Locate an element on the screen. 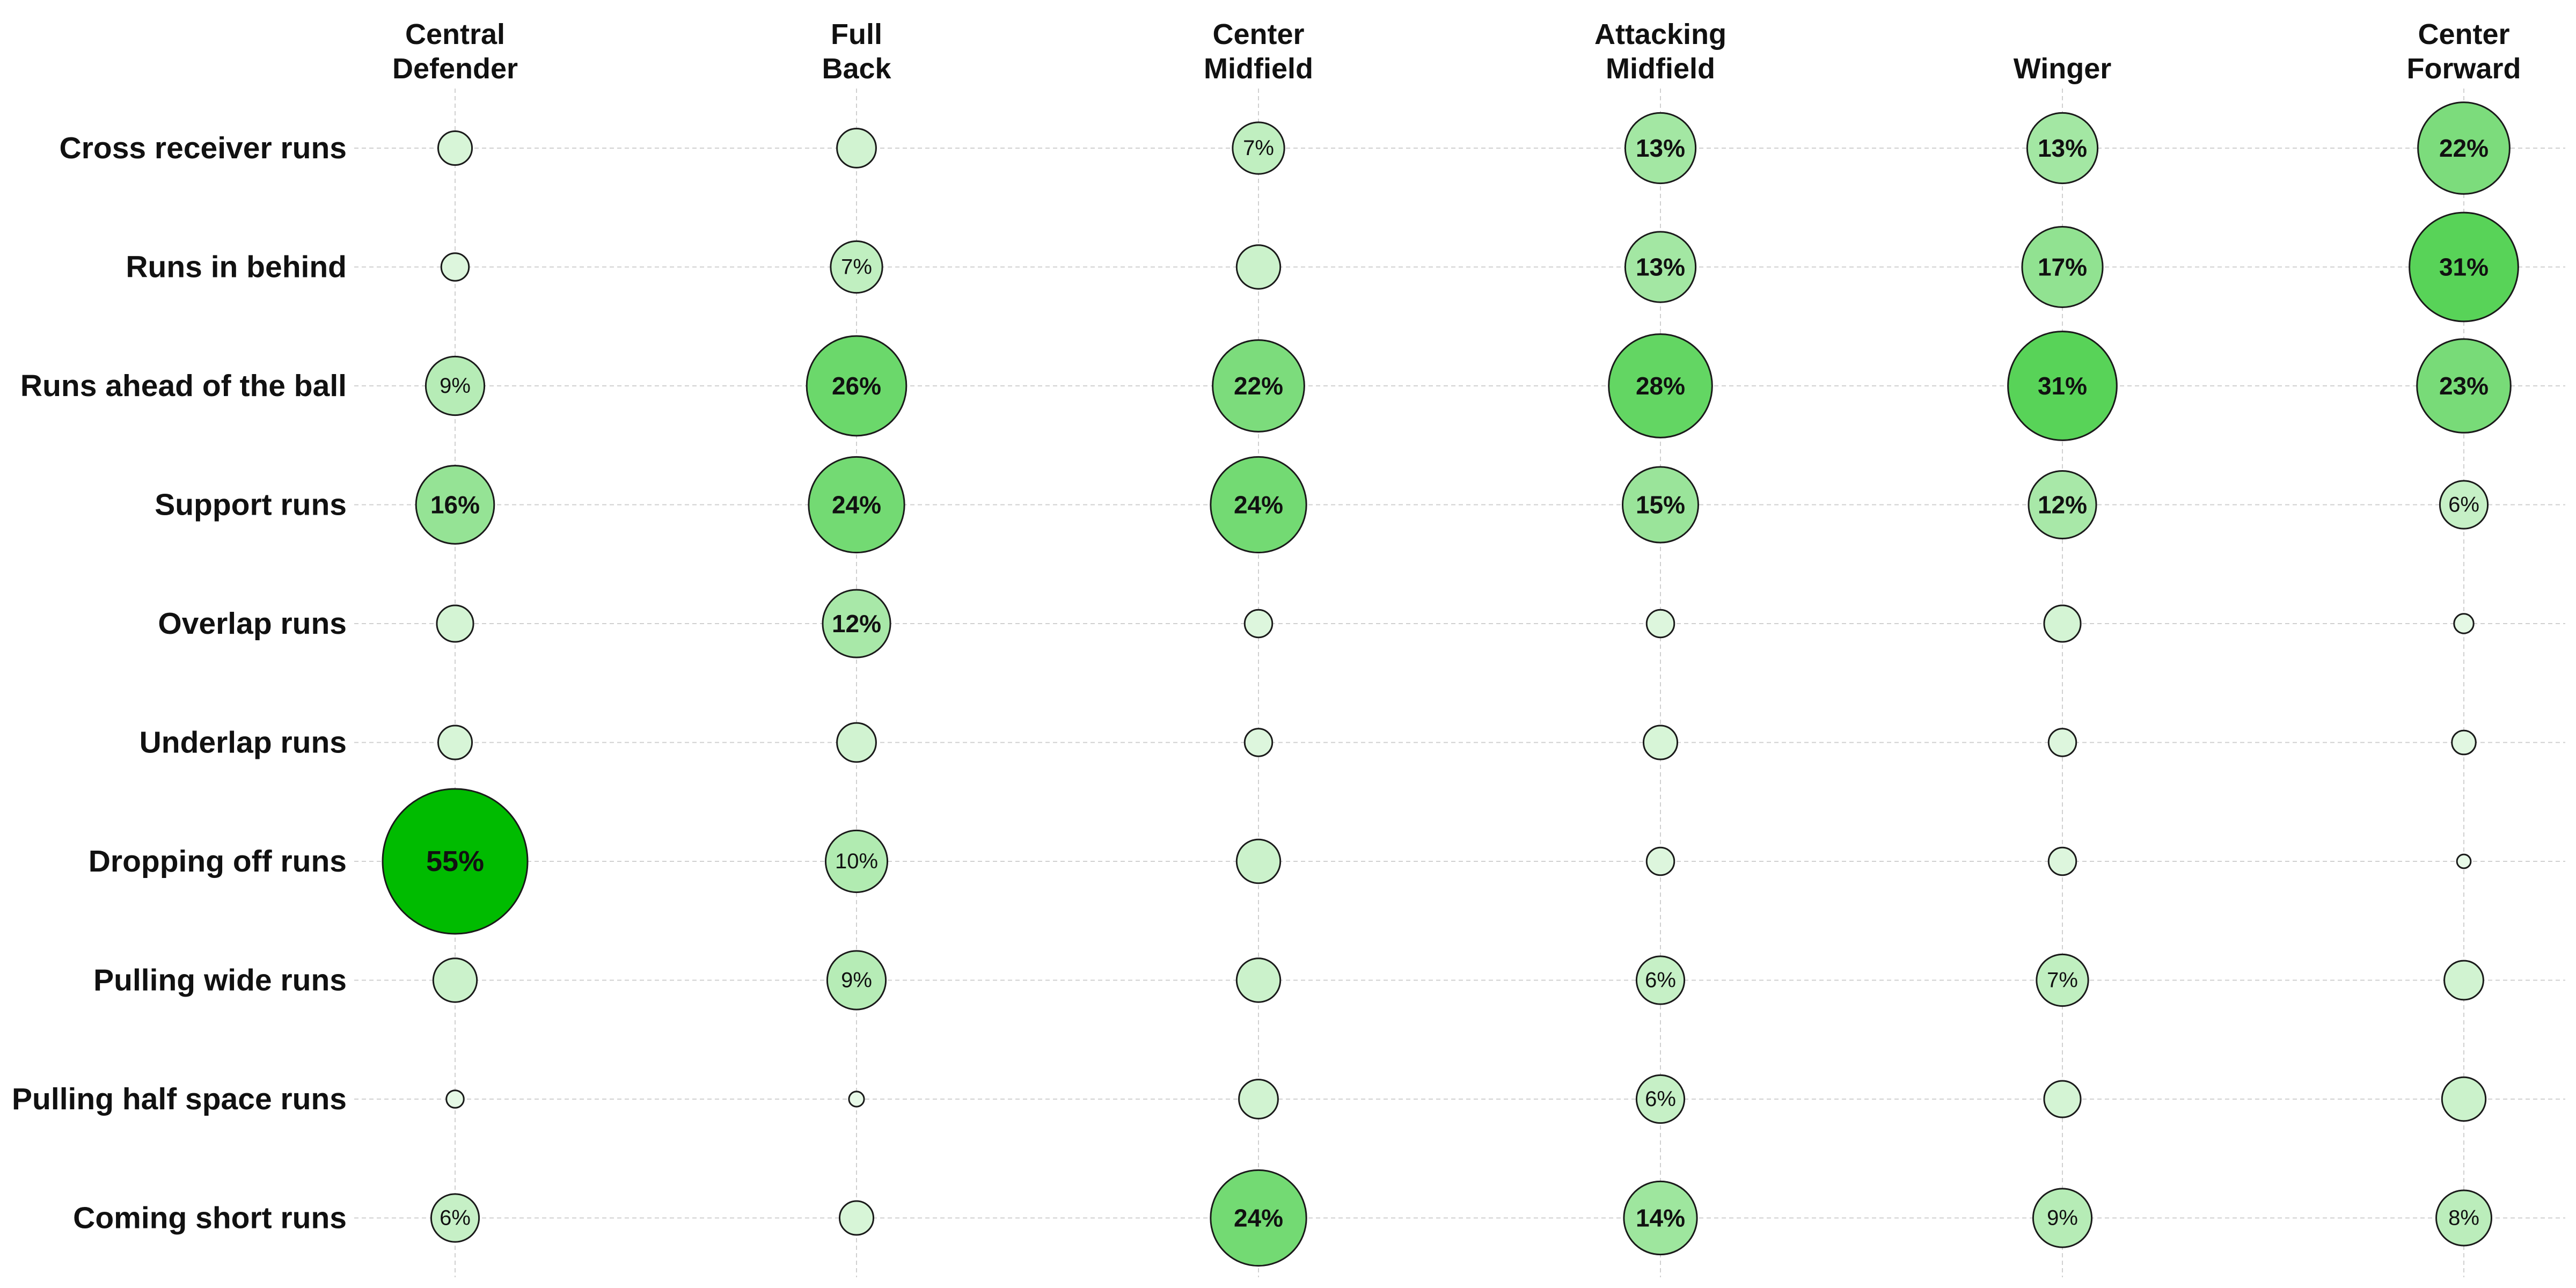 This screenshot has height=1288, width=2576. bubble-value-label: 26% is located at coordinates (856, 386).